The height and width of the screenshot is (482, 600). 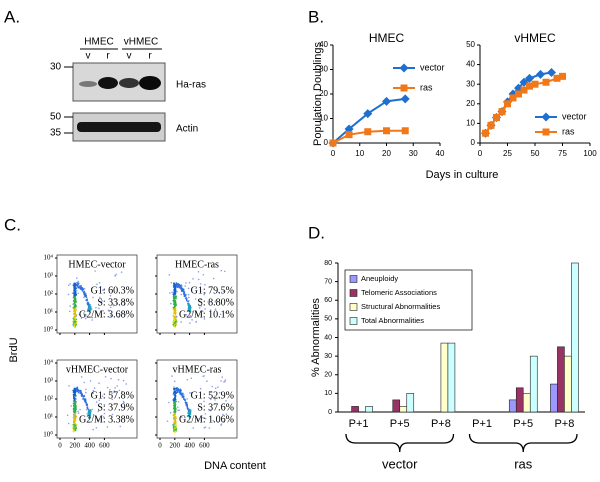 What do you see at coordinates (480, 153) in the screenshot?
I see `x-tick-label: 0` at bounding box center [480, 153].